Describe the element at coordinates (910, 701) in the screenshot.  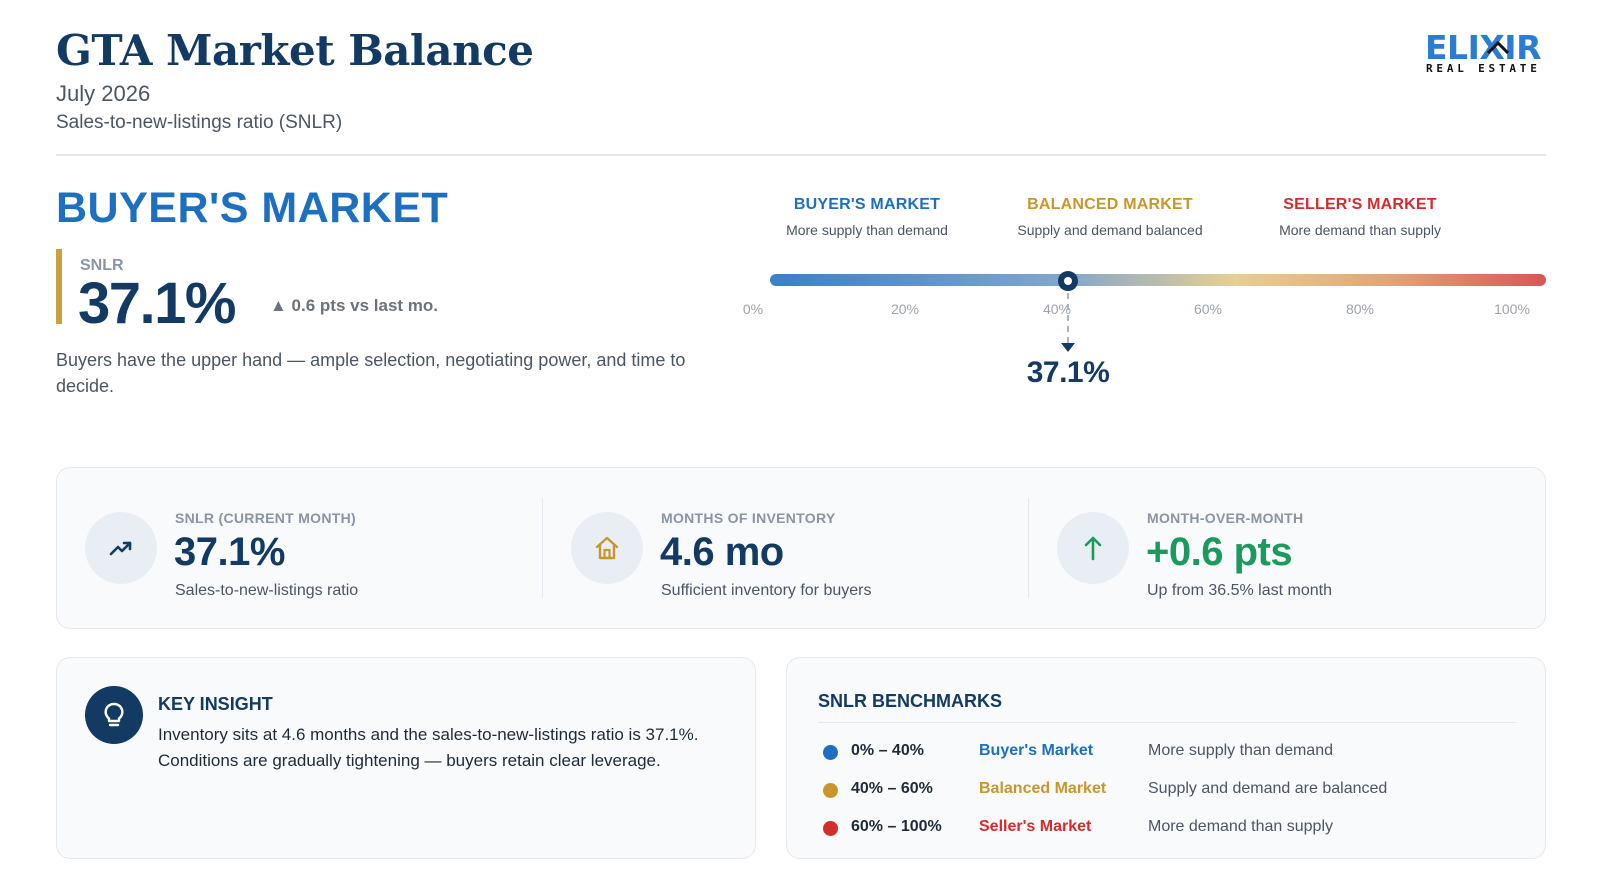
I see `benchmarks-title: SNLR BENCHMARKS` at that location.